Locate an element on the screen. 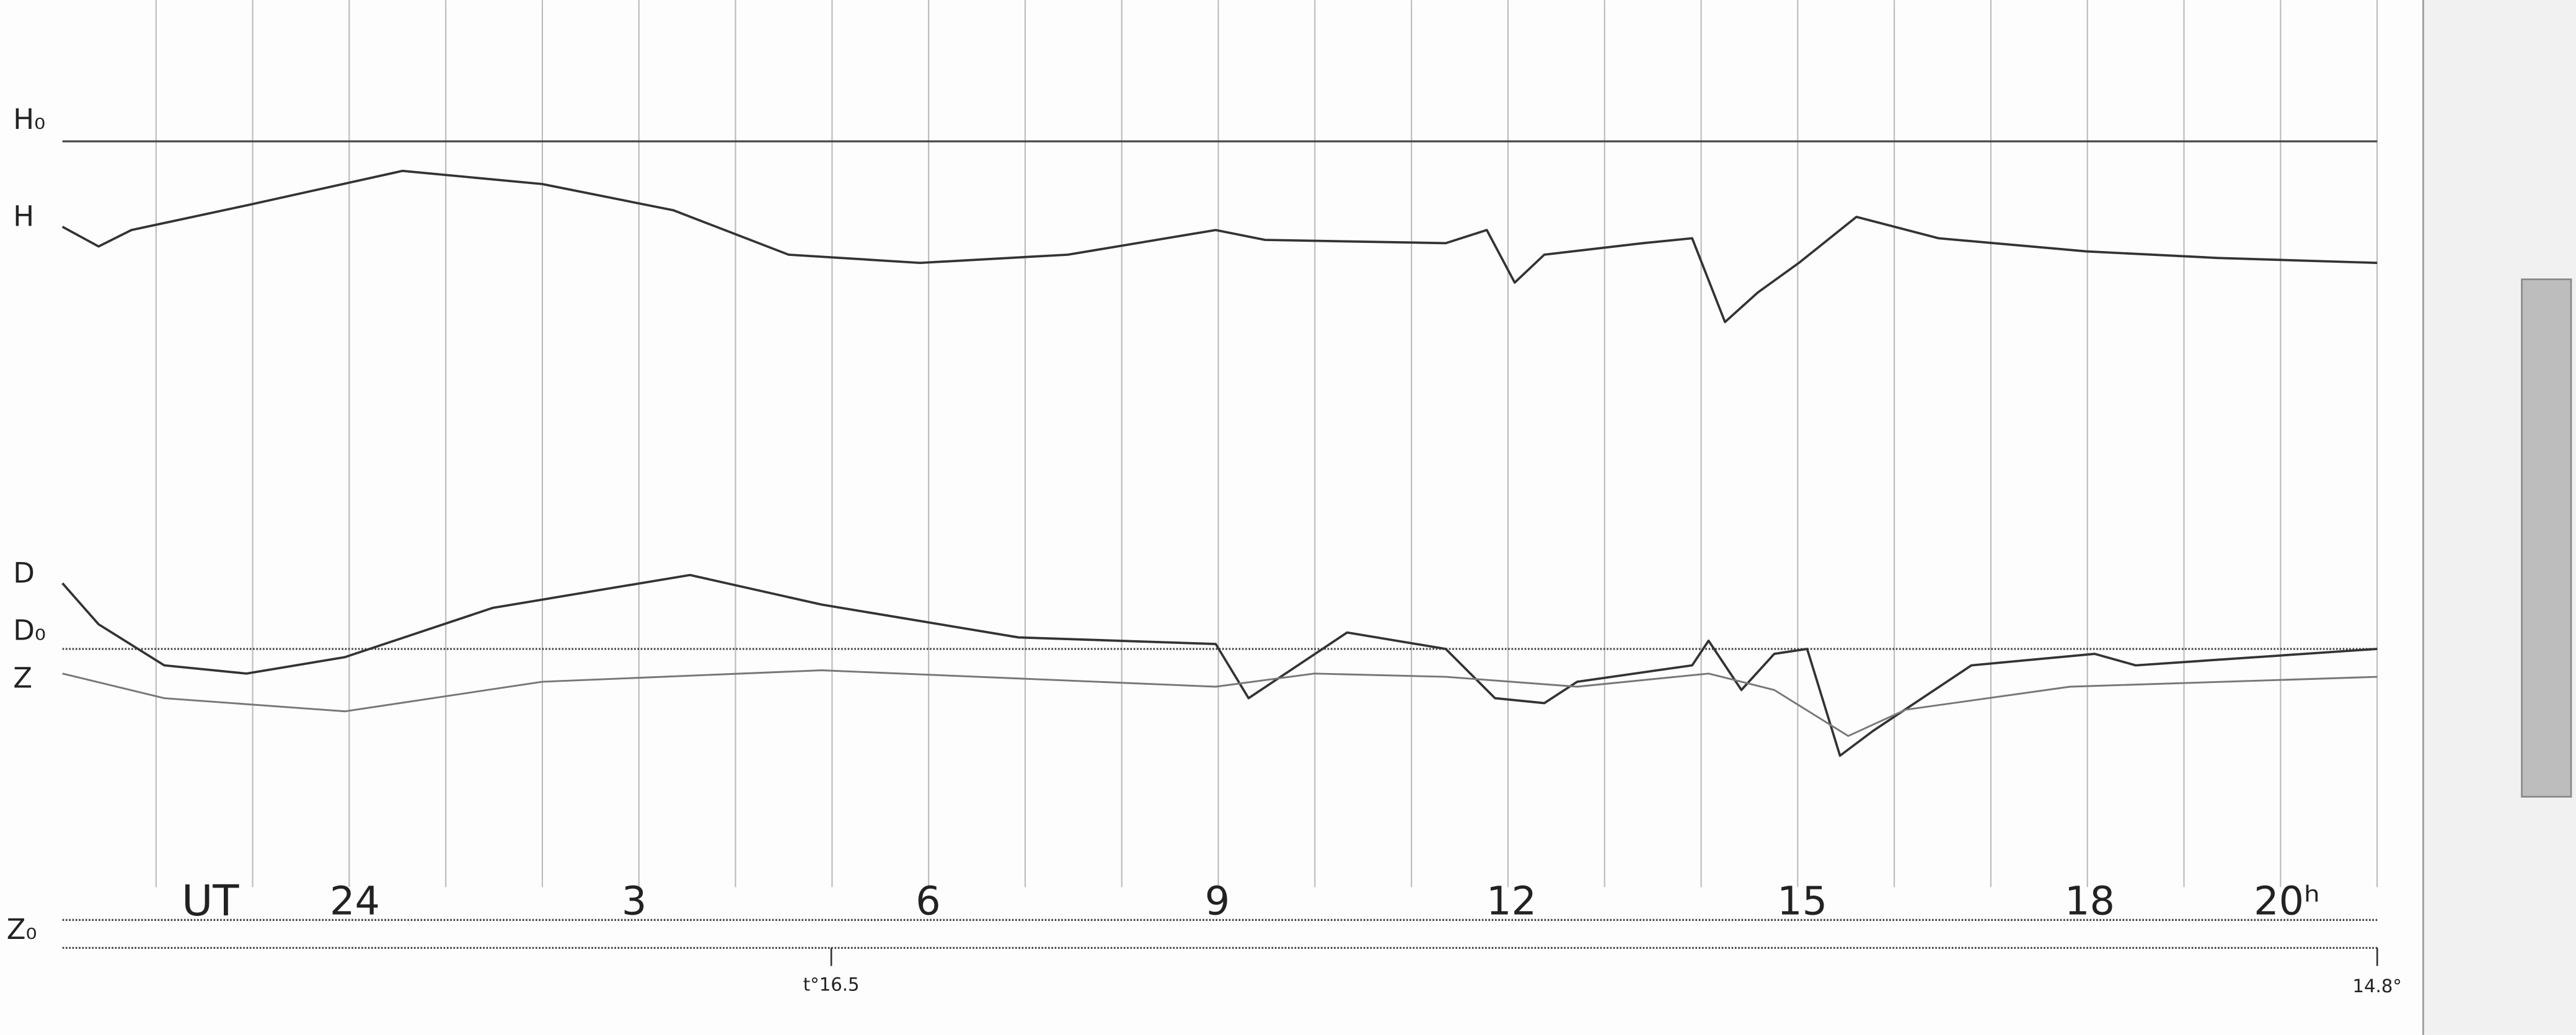 Image resolution: width=2576 pixels, height=1035 pixels. d-label: D is located at coordinates (24, 573).